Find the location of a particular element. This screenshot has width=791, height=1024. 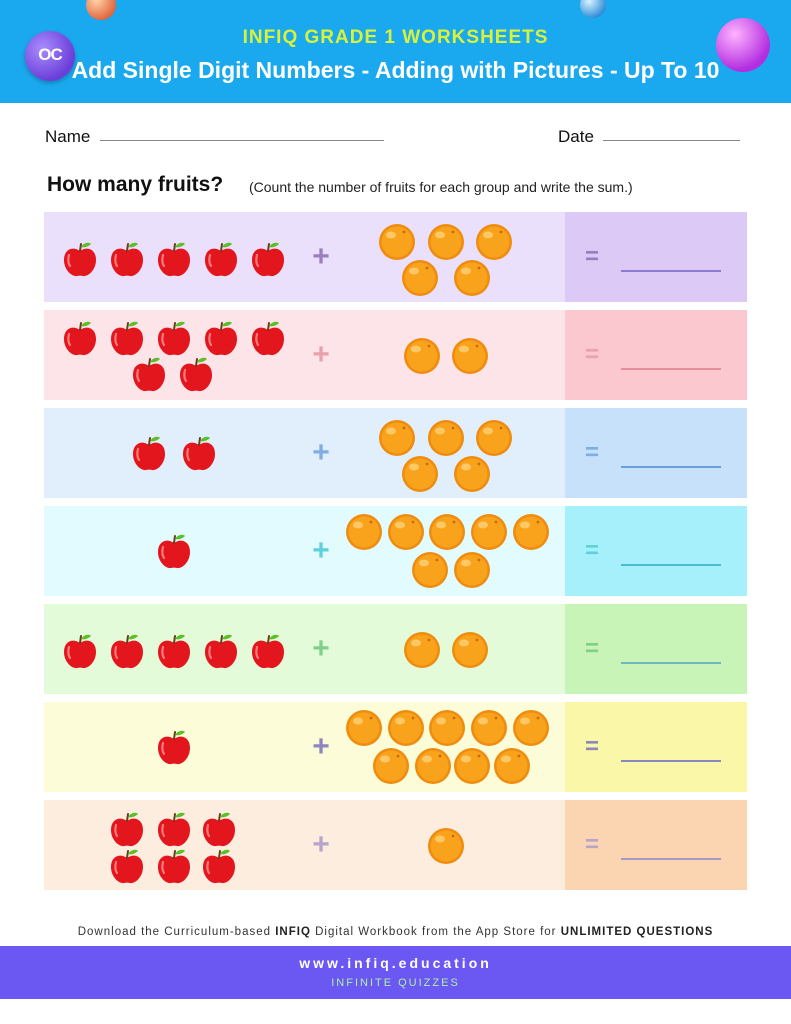

website-url: www.infiq.education is located at coordinates (395, 963).